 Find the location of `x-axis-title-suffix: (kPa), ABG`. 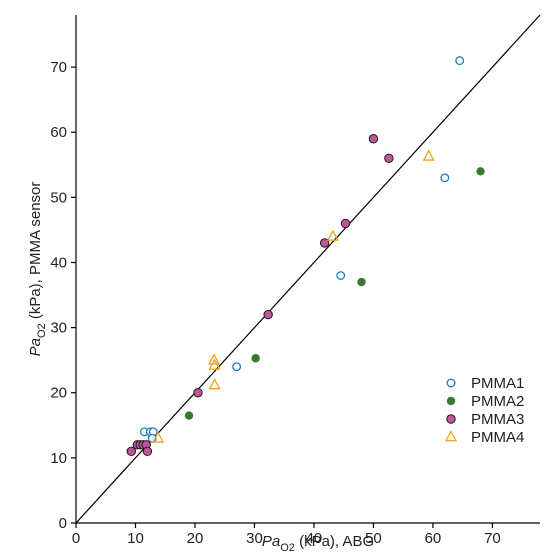

x-axis-title-suffix: (kPa), ABG is located at coordinates (334, 541).